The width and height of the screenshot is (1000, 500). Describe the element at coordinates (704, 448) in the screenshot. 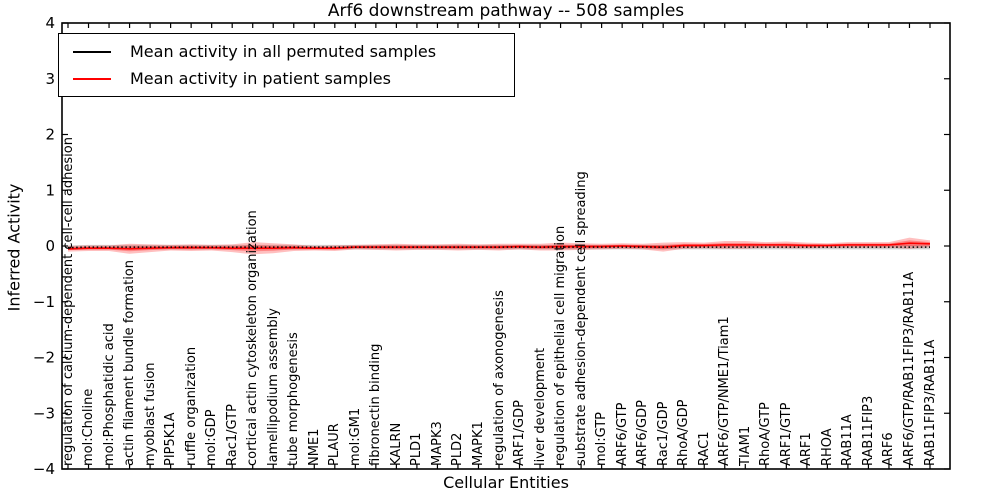

I see `x-tick-label: RAC1` at that location.